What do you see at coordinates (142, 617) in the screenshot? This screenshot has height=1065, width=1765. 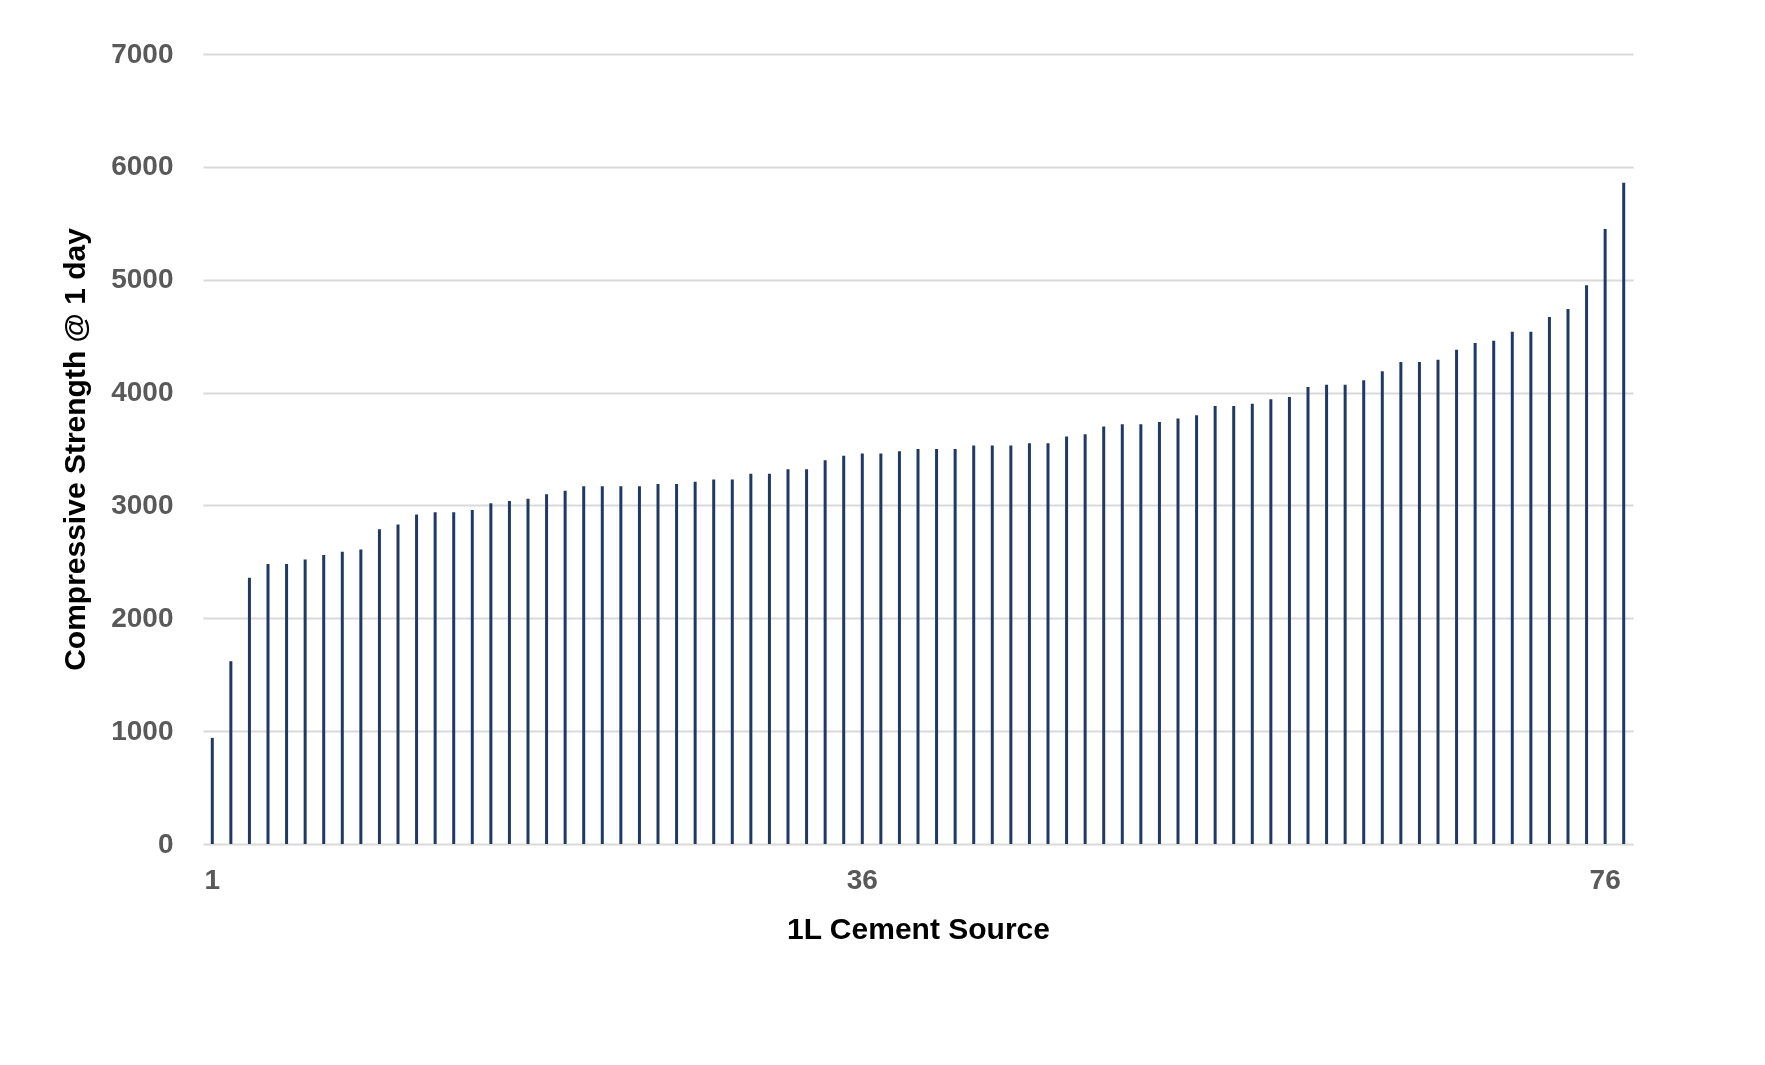 I see `y-tick-label: 2000` at bounding box center [142, 617].